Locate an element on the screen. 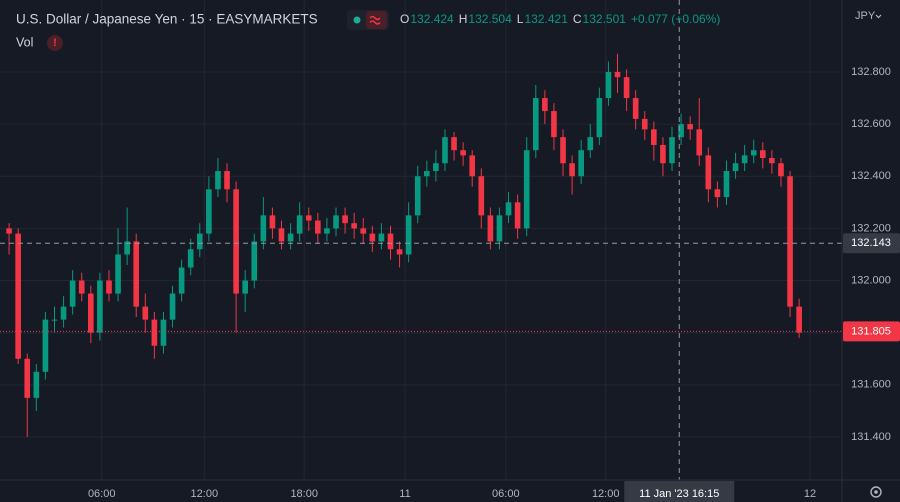 This screenshot has width=900, height=502. warning-mark: ! is located at coordinates (55, 43).